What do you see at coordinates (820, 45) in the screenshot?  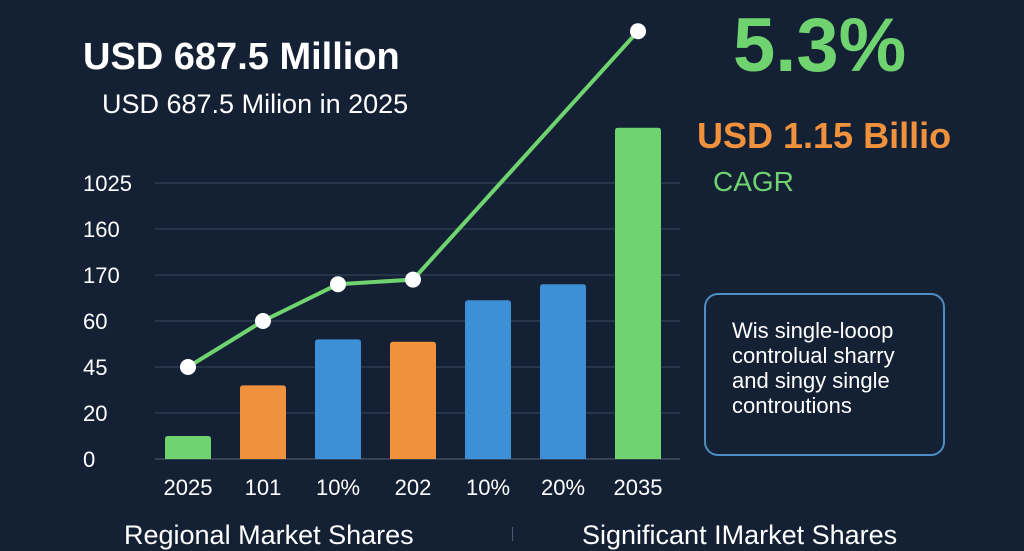 I see `cagr-value: 5.3%` at bounding box center [820, 45].